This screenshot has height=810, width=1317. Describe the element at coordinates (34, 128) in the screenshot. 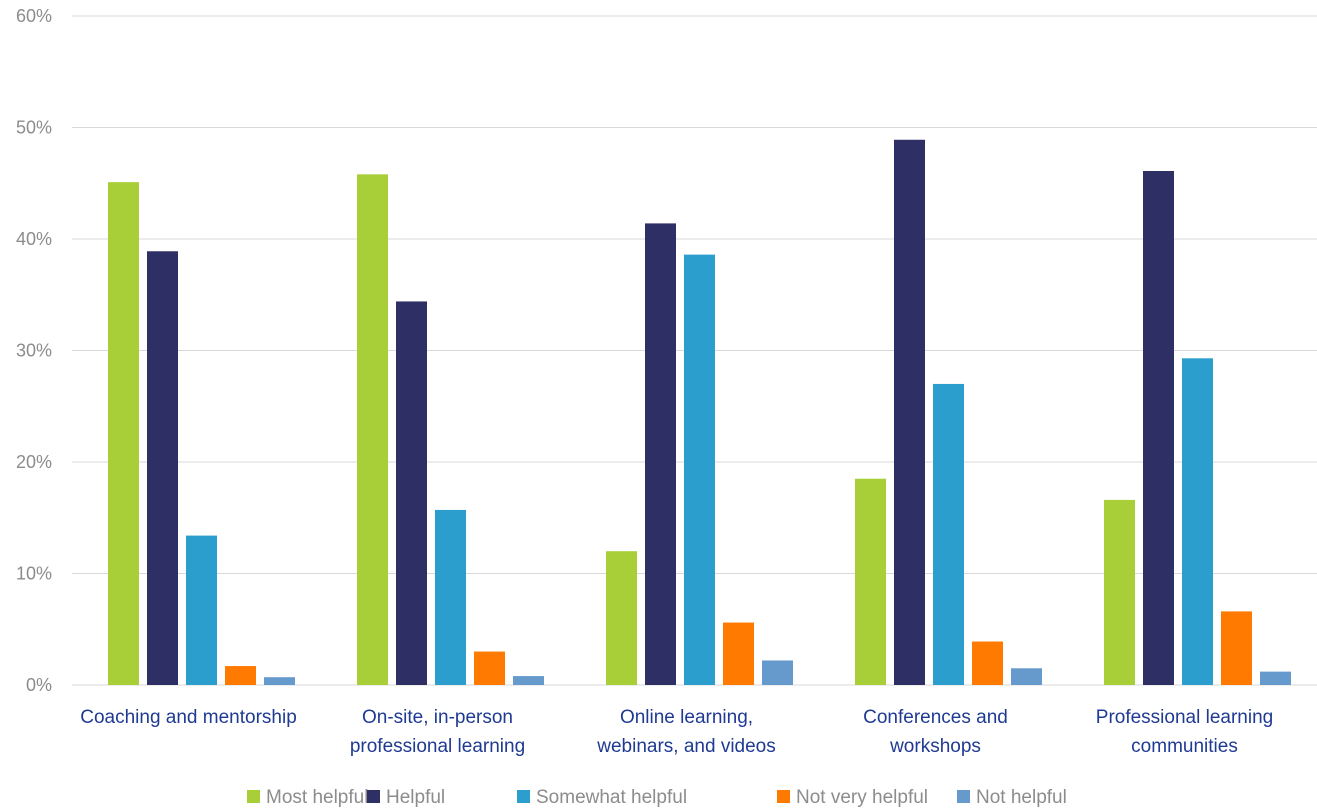

I see `y-tick-label: 50%` at that location.